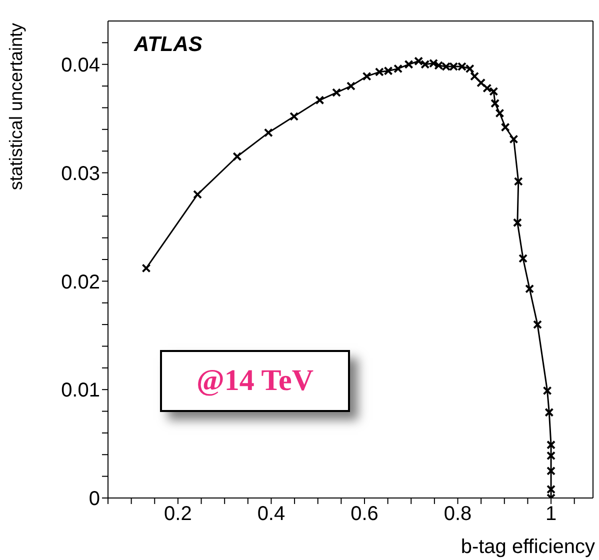 Image resolution: width=599 pixels, height=560 pixels. Describe the element at coordinates (168, 45) in the screenshot. I see `annotation: ATLAS` at that location.